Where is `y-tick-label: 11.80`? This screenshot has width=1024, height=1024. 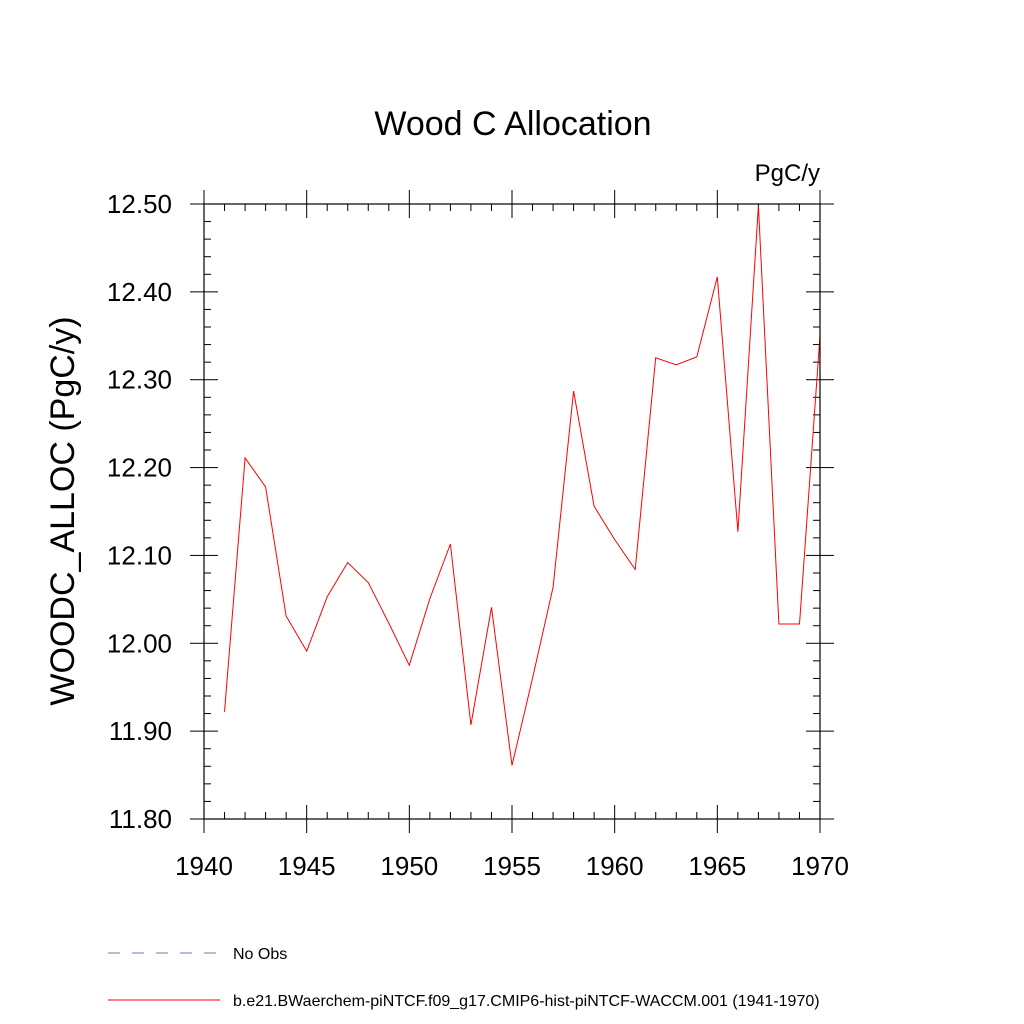 y-tick-label: 11.80 is located at coordinates (140, 819).